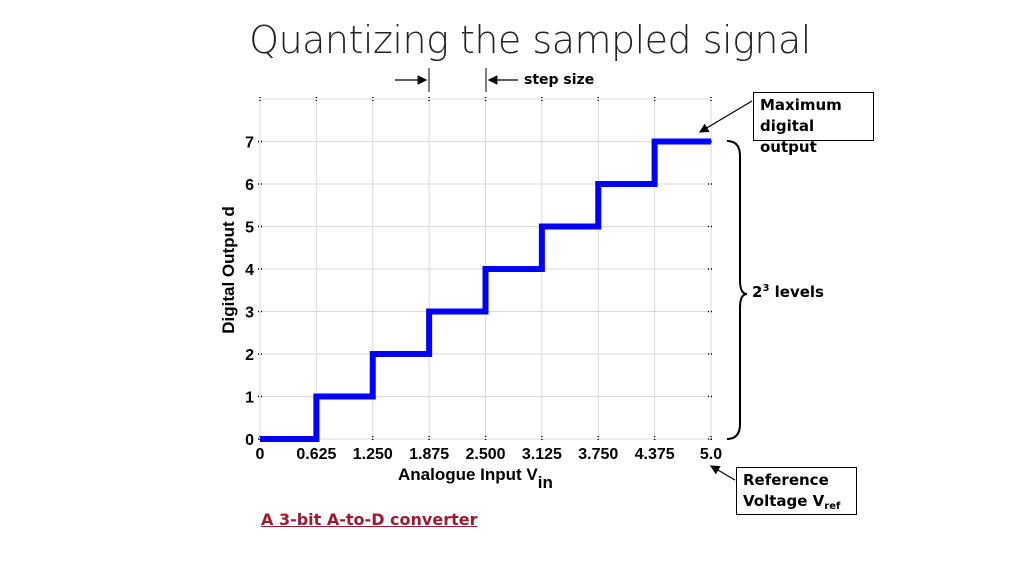 This screenshot has height=576, width=1024. What do you see at coordinates (832, 506) in the screenshot?
I see `reference-subscript: ref` at bounding box center [832, 506].